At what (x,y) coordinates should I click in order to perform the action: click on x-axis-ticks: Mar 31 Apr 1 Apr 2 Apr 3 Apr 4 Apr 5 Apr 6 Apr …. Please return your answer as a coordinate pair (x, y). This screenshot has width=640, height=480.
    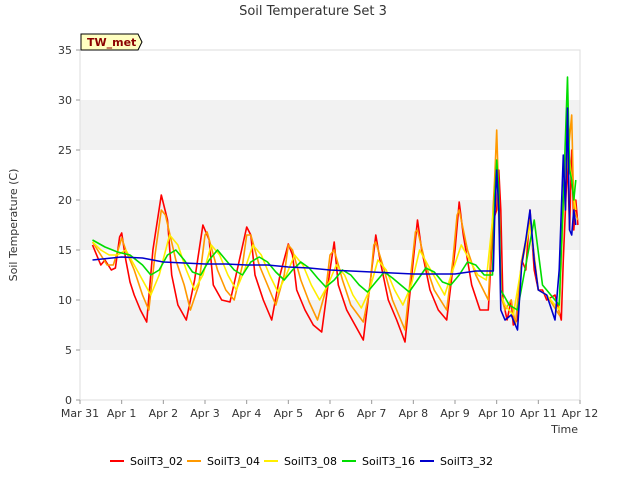
    Looking at the image, I should click on (329, 410).